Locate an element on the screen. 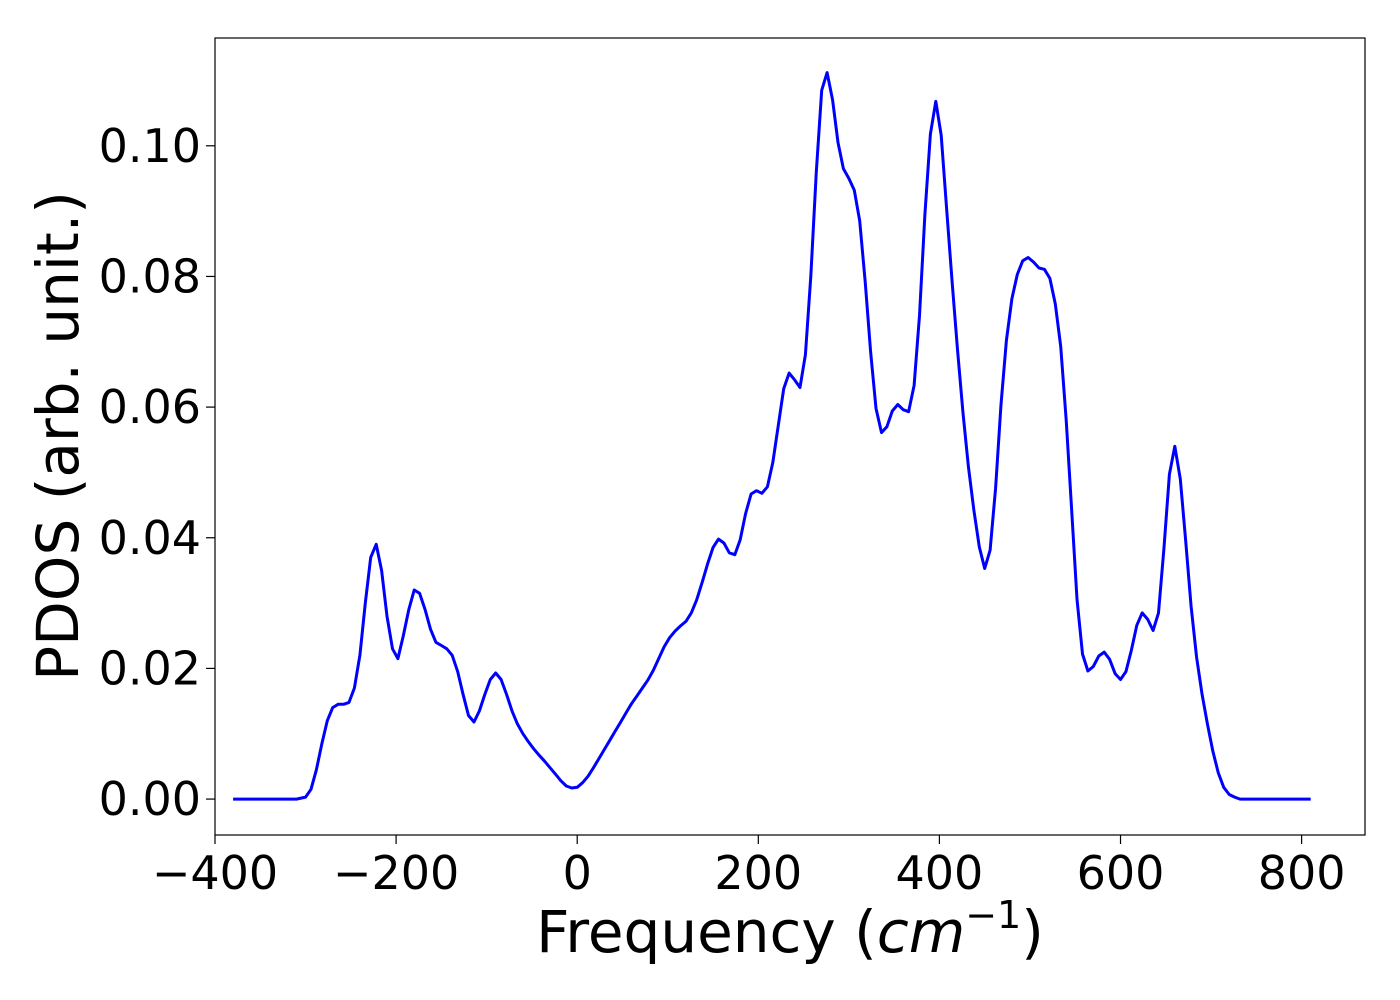 Image resolution: width=1400 pixels, height=1000 pixels. x-axis-label-unit: cm is located at coordinates (921, 932).